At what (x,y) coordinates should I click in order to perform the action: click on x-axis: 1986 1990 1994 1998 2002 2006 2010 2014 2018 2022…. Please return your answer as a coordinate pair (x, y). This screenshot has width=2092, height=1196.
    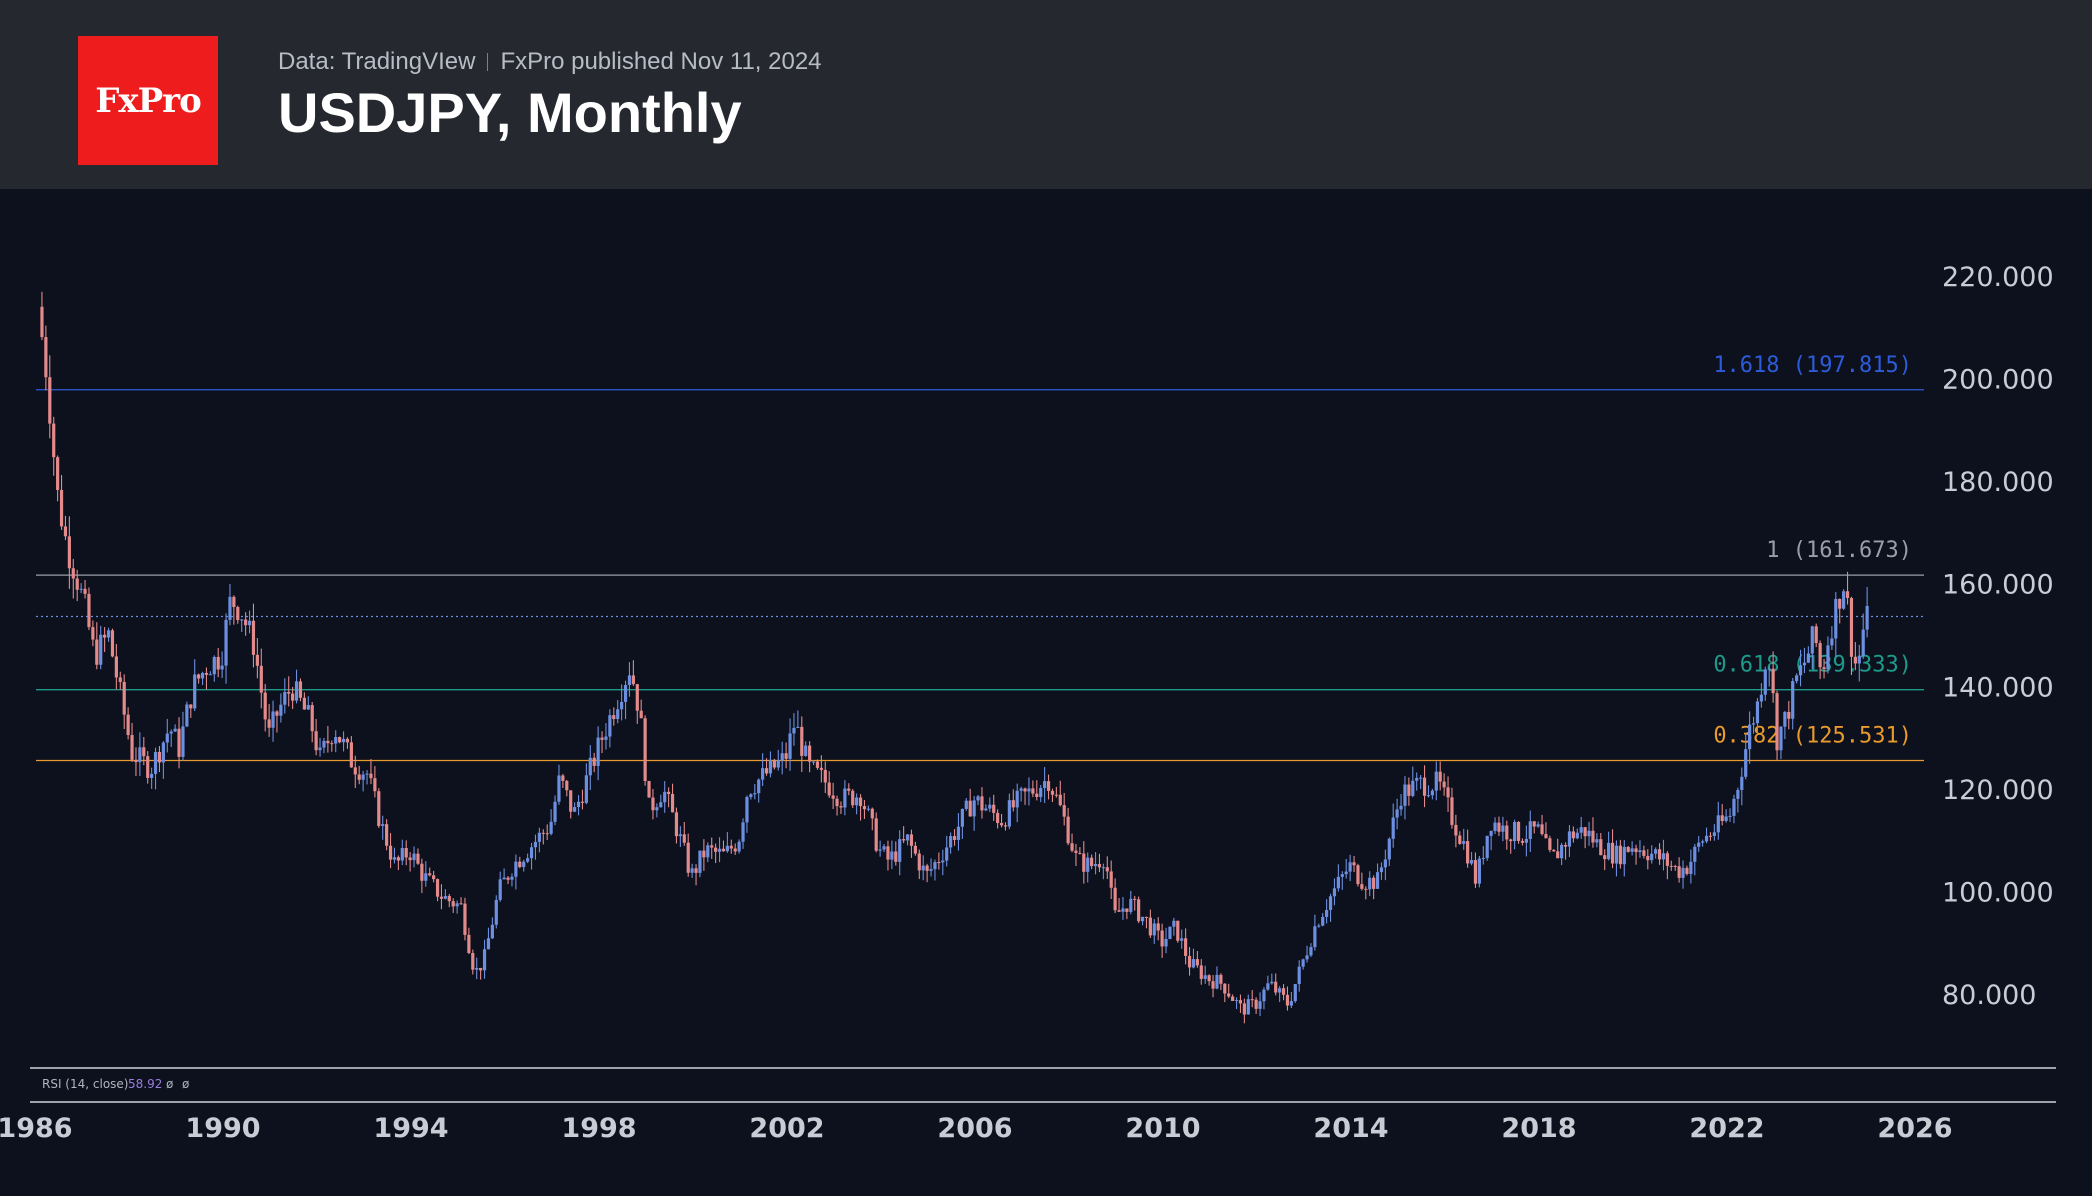
    Looking at the image, I should click on (976, 1128).